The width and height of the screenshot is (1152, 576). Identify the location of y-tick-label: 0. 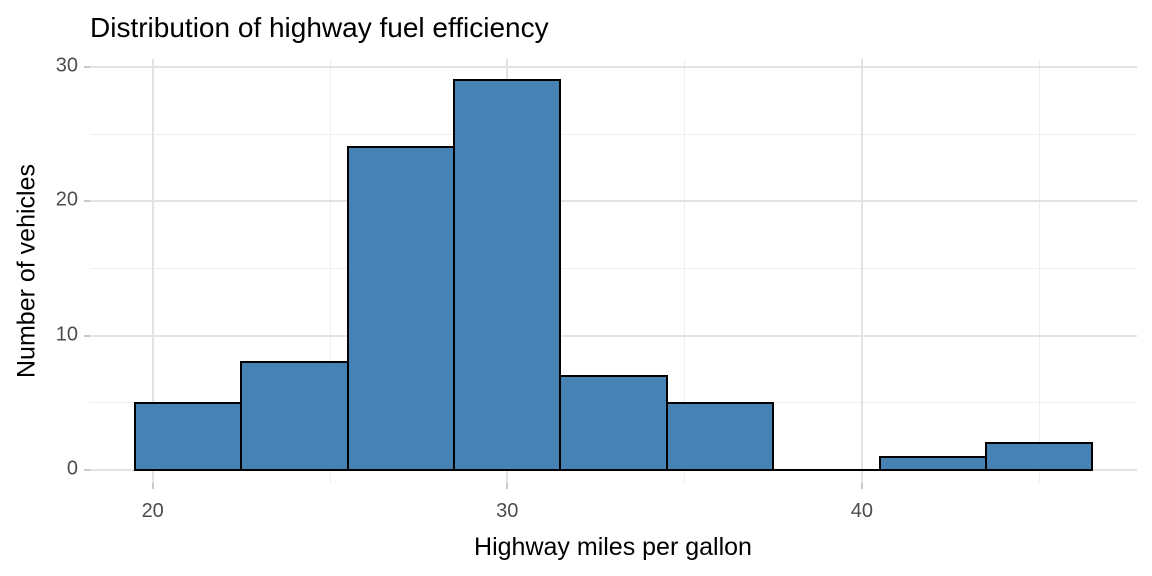
(72, 468).